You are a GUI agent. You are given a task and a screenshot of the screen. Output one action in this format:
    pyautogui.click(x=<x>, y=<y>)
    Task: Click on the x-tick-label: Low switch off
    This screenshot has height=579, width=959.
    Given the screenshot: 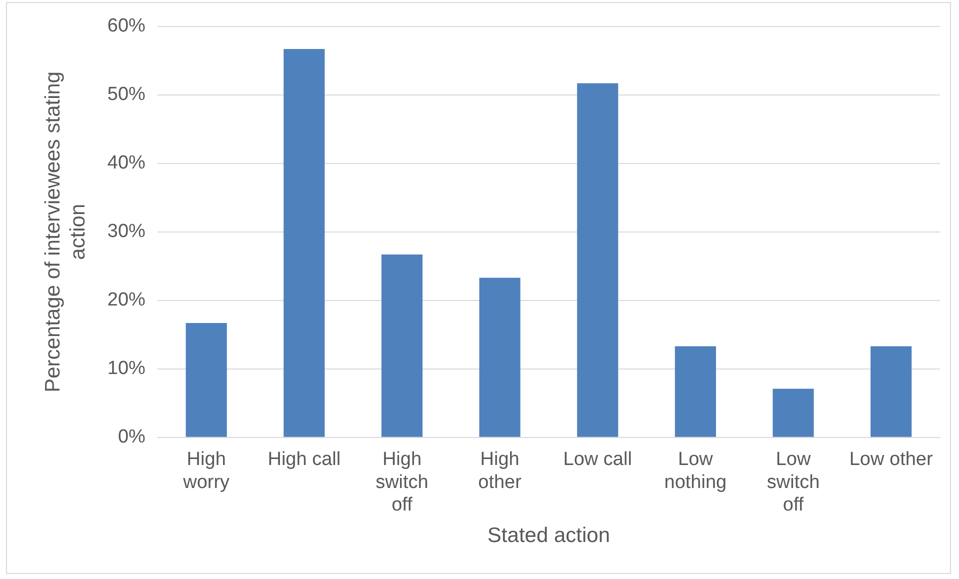 What is the action you would take?
    pyautogui.click(x=793, y=482)
    